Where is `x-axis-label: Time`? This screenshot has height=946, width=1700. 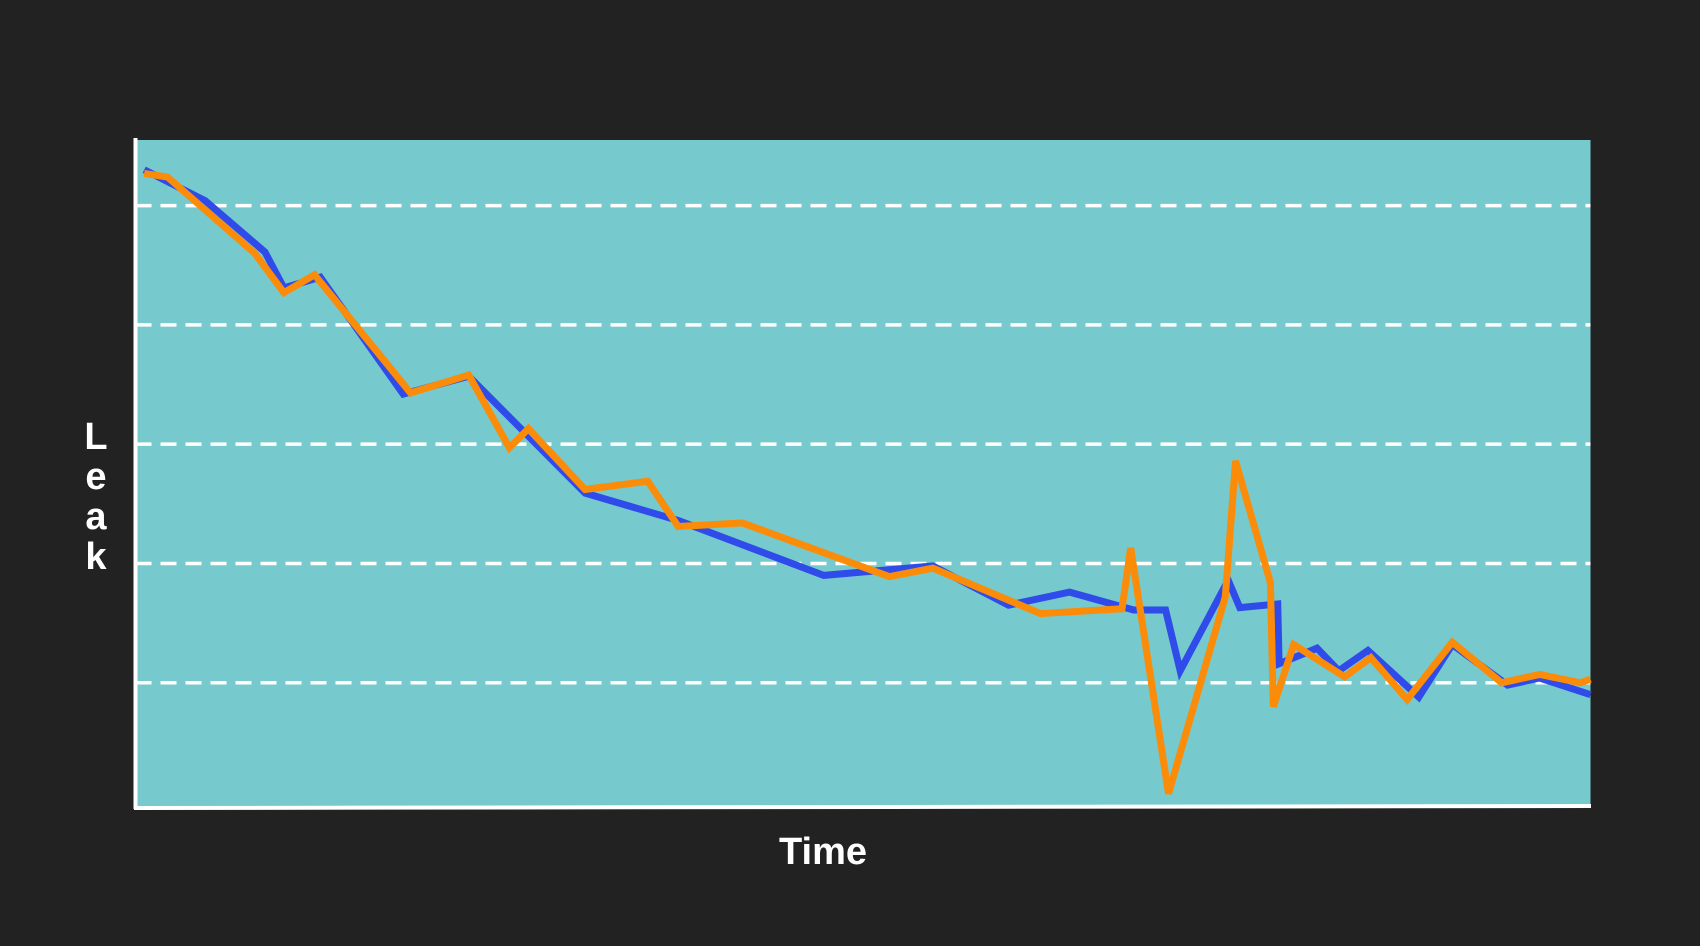
x-axis-label: Time is located at coordinates (823, 852).